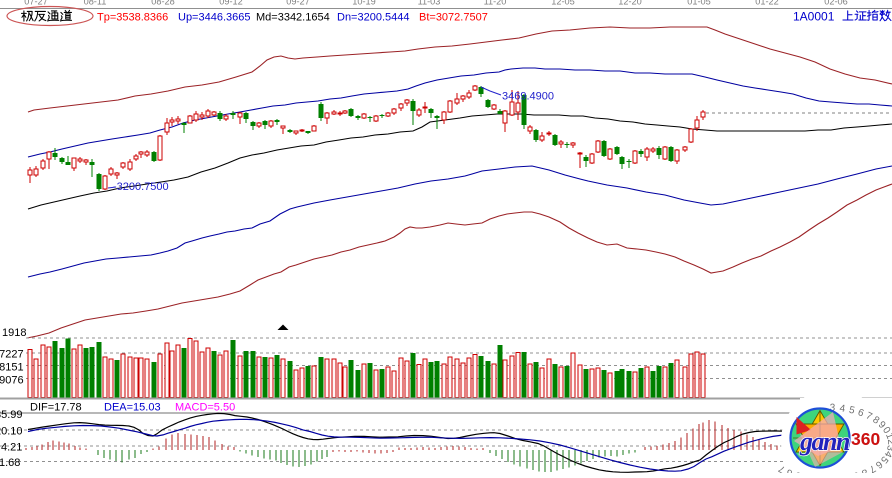 This screenshot has width=892, height=478. What do you see at coordinates (429, 3) in the screenshot?
I see `svg-text: 11-03` at bounding box center [429, 3].